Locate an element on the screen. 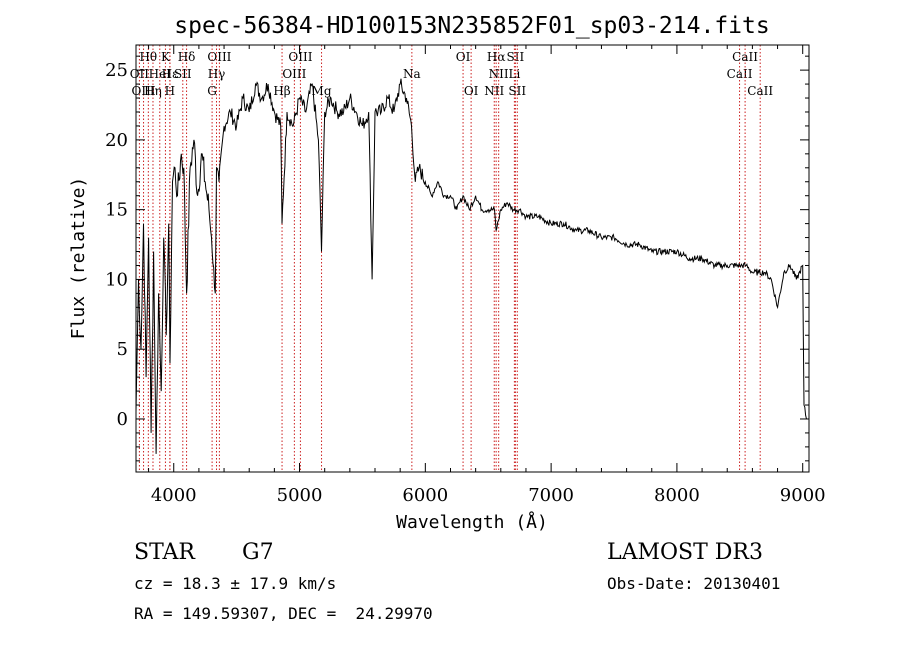 This screenshot has width=900, height=649. line-label-27: CaII is located at coordinates (745, 57).